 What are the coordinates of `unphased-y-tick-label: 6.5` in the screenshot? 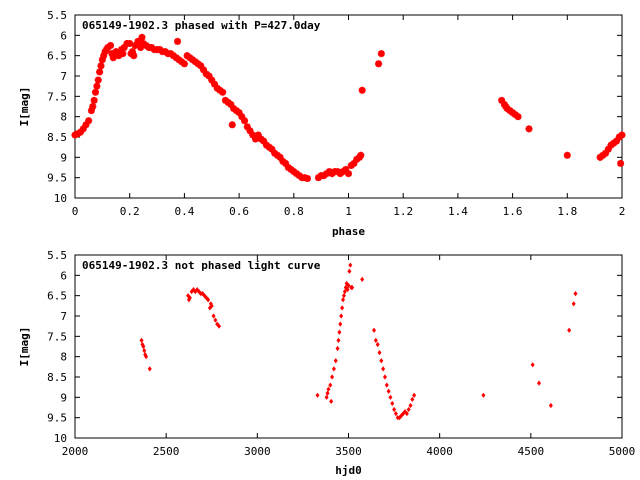 It's located at (57, 296).